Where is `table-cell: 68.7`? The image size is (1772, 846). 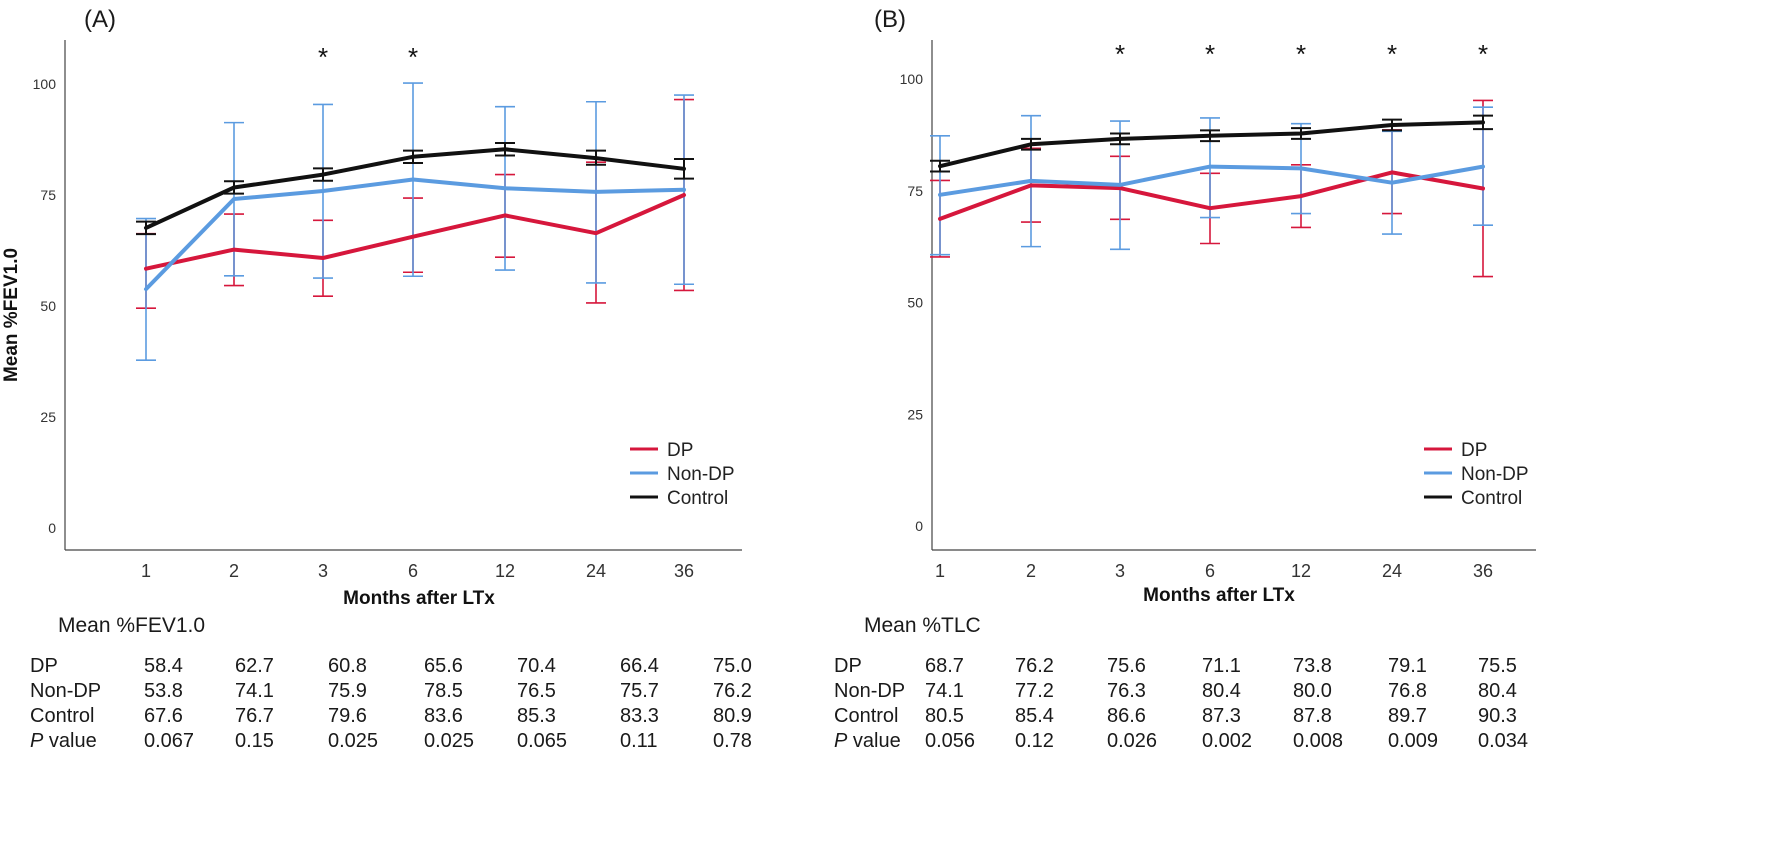 table-cell: 68.7 is located at coordinates (944, 666).